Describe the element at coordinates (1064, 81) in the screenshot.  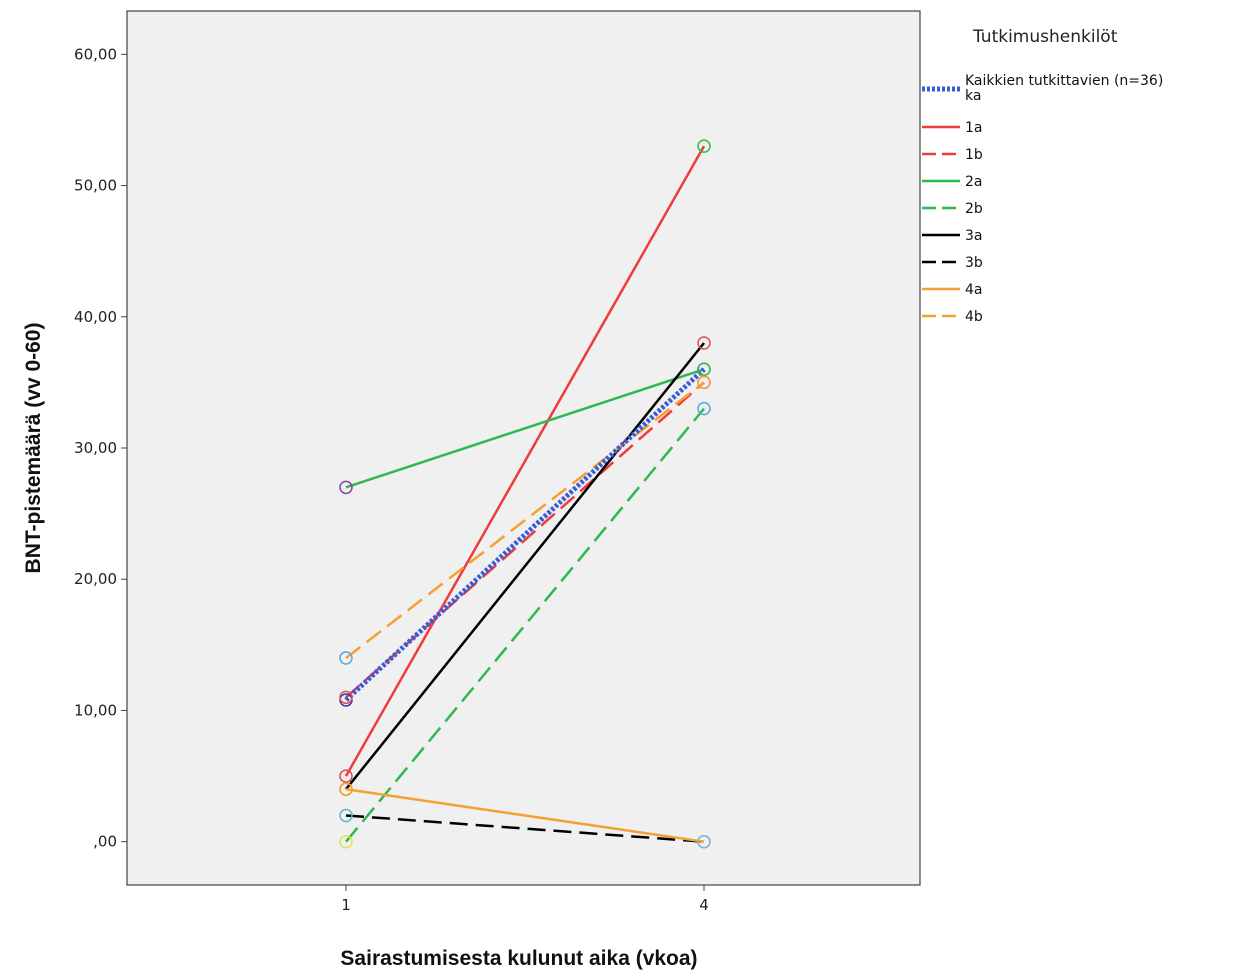
I see `legend-label: Kaikkien tutkittavien (n=36)` at that location.